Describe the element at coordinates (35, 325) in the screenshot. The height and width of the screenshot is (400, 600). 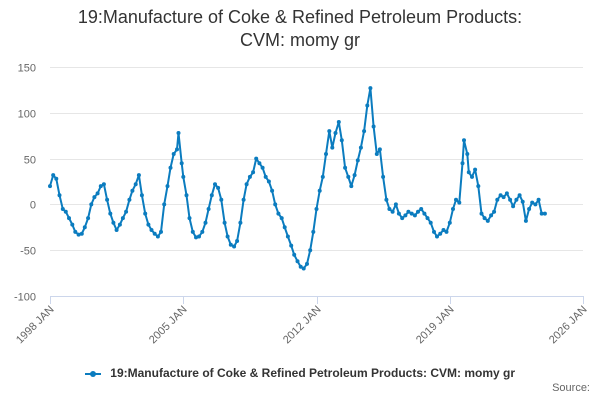
I see `x-tick-label: 1998 JAN` at that location.